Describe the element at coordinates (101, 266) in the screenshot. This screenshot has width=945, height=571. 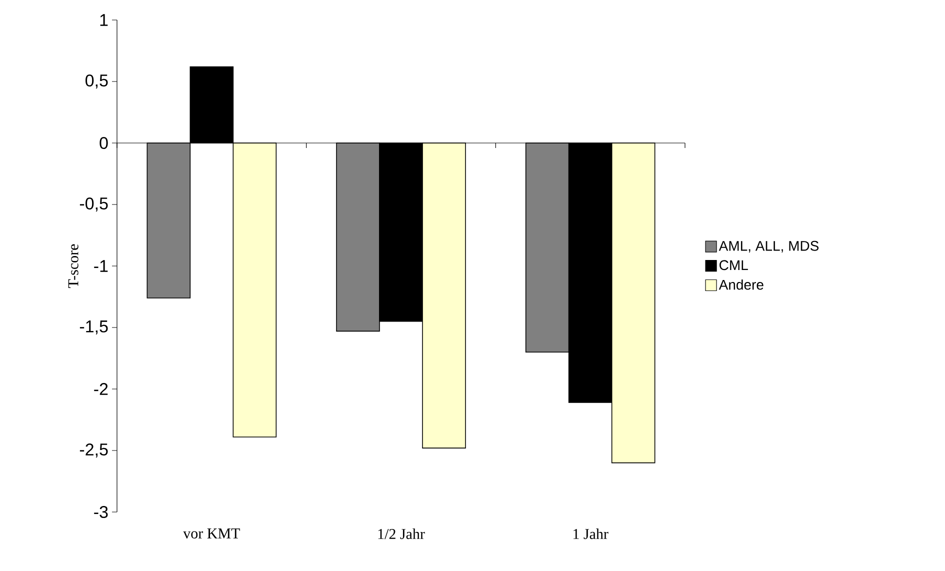
I see `y-tick-label: -1` at that location.